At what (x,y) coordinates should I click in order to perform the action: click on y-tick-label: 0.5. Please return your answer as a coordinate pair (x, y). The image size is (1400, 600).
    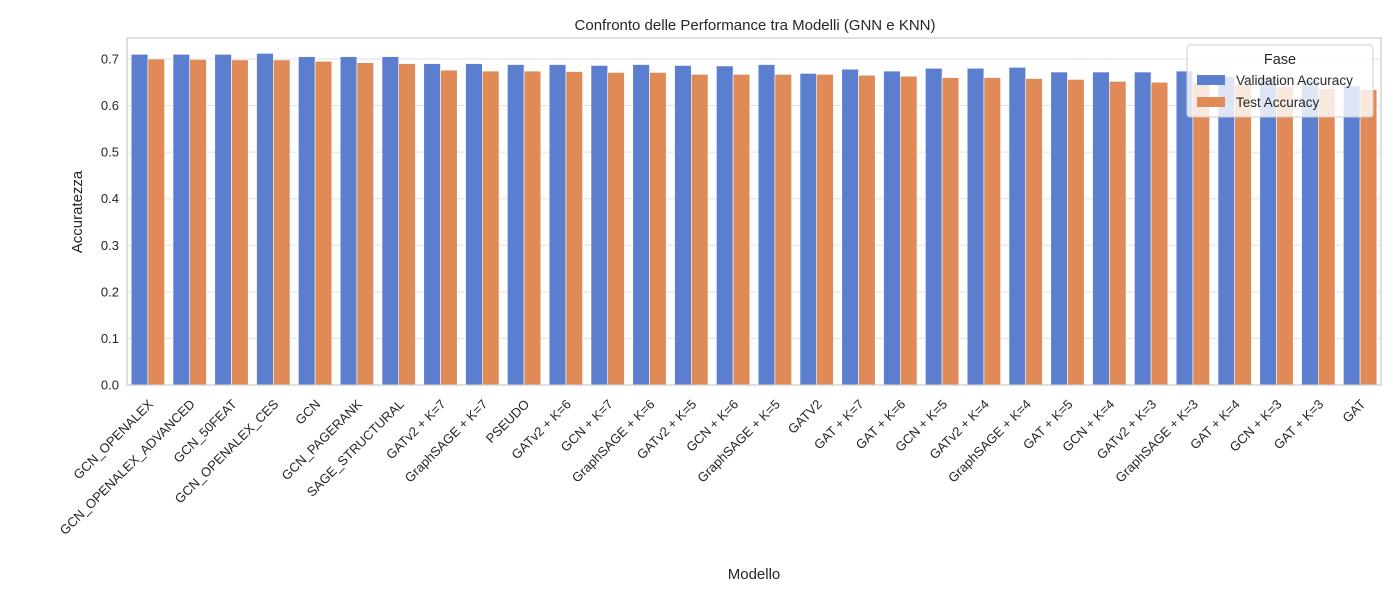
    Looking at the image, I should click on (110, 152).